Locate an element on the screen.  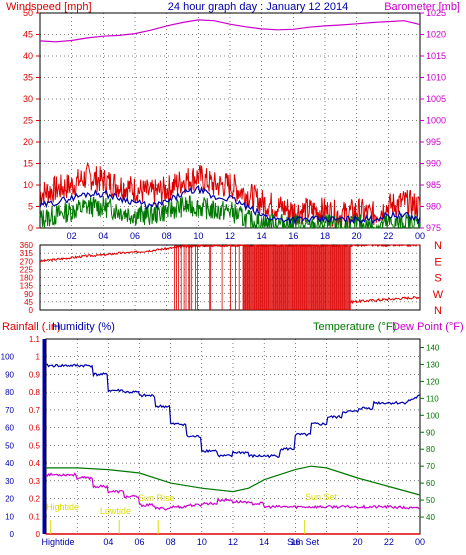
panel1-right-tick-label: 1020 is located at coordinates (436, 35).